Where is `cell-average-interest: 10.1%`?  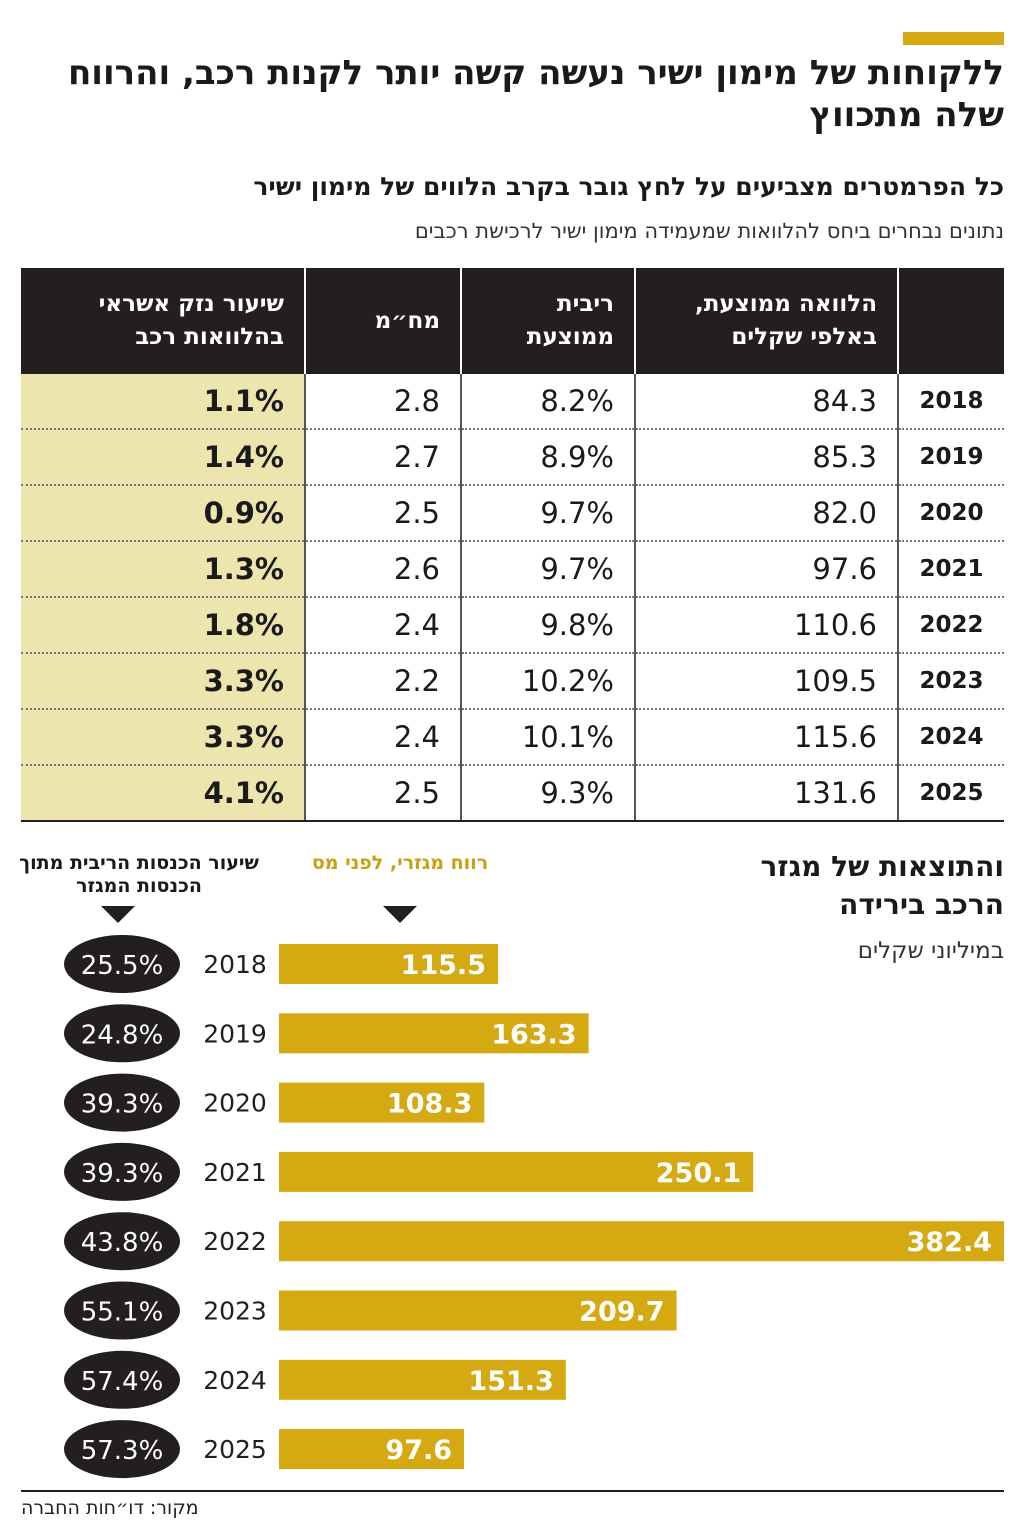 cell-average-interest: 10.1% is located at coordinates (547, 737).